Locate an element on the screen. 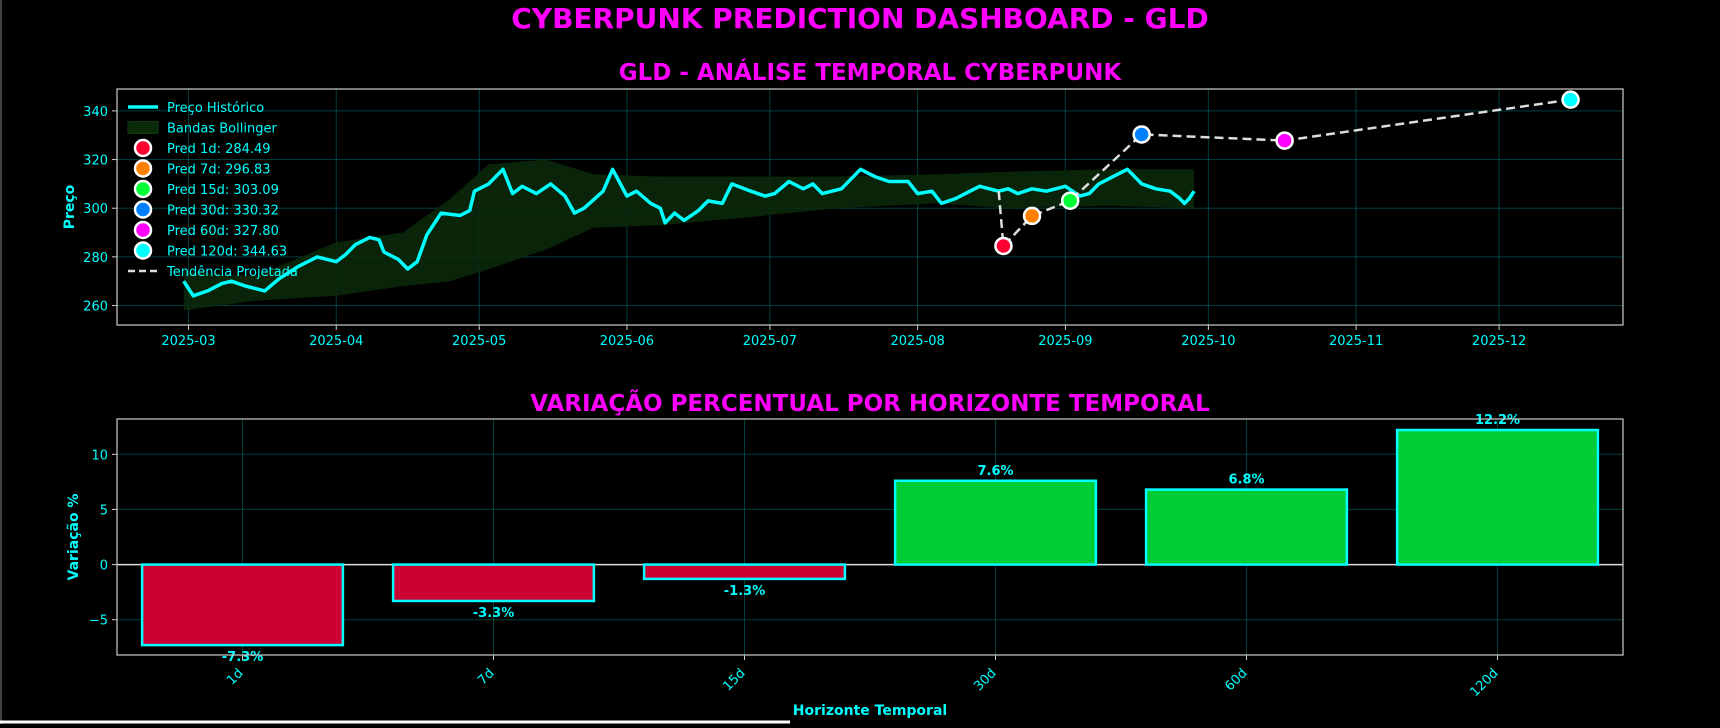 The height and width of the screenshot is (728, 1720). legend-prediction-label: Pred 7d: 296.83 is located at coordinates (219, 170).